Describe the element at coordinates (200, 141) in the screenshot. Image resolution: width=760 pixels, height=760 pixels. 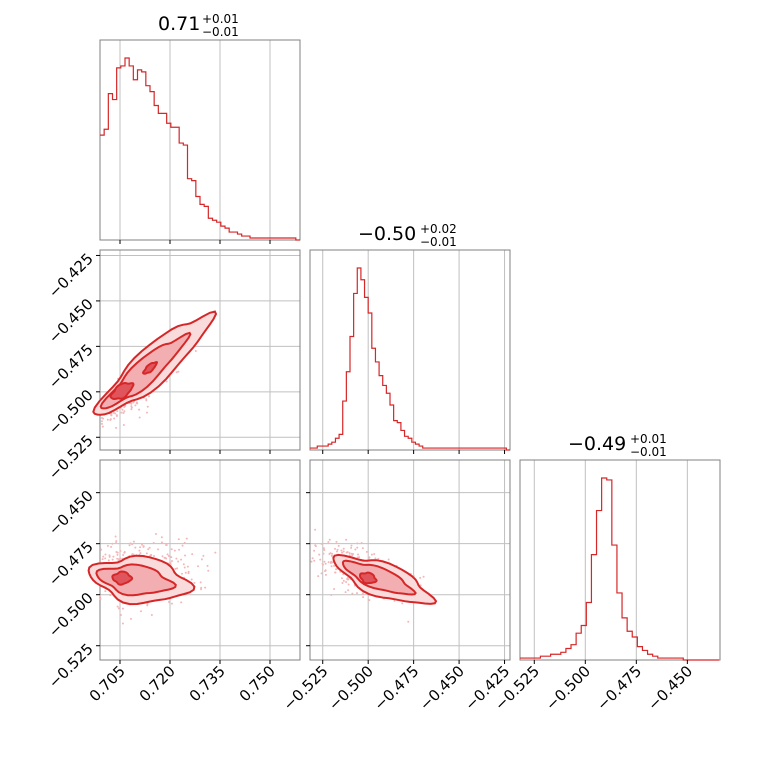
I see `panel-hist-p1` at that location.